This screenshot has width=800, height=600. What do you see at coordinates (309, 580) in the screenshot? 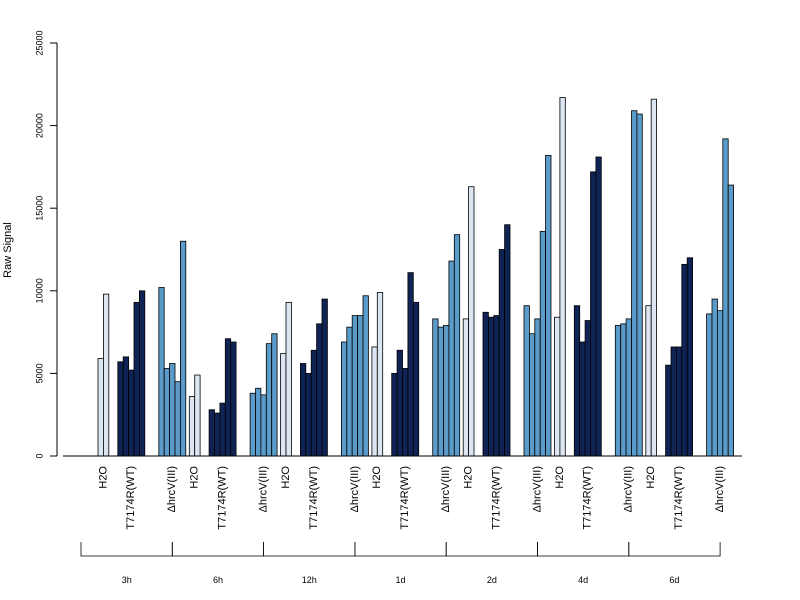
I see `timepoint-label: 12h` at bounding box center [309, 580].